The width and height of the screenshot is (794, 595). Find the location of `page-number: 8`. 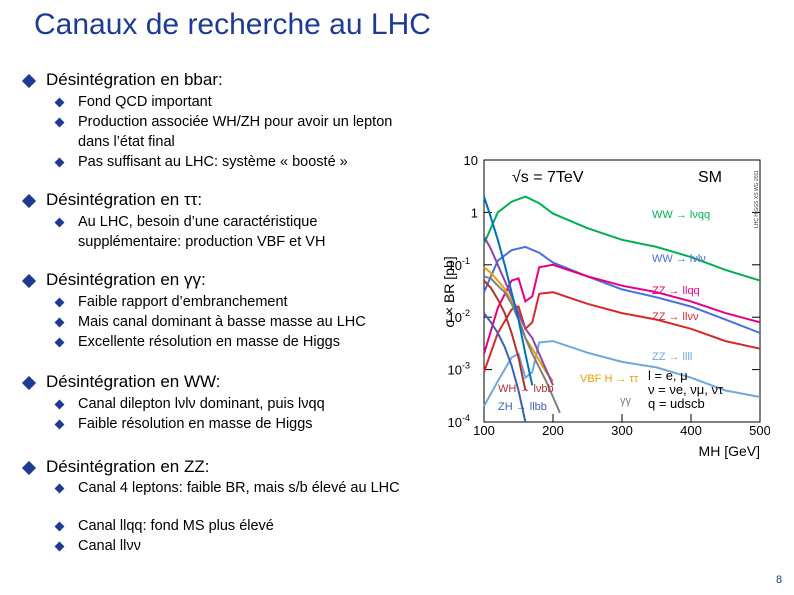

page-number: 8 is located at coordinates (779, 580).